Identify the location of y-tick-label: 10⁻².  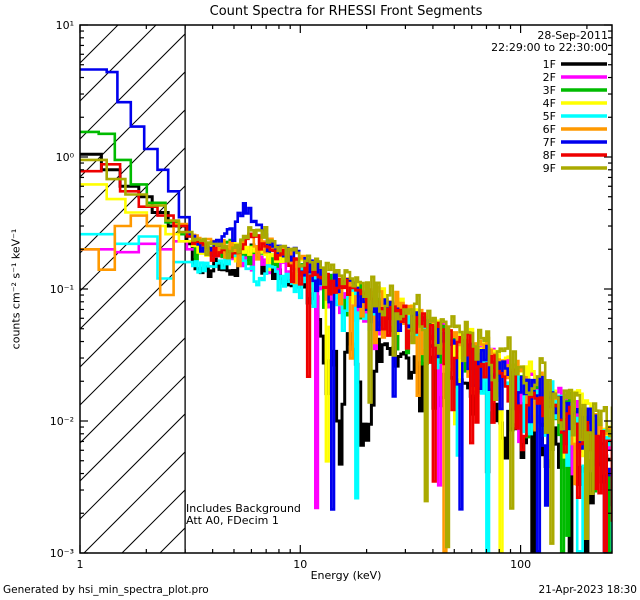
(62, 421).